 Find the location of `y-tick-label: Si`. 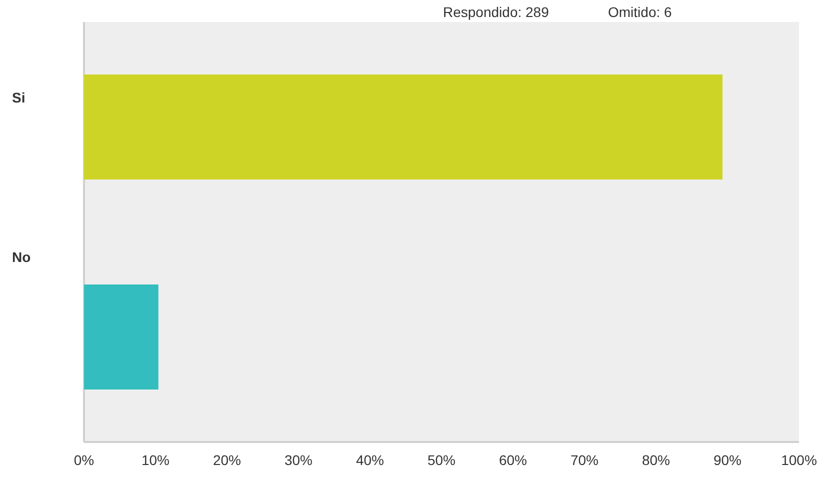

y-tick-label: Si is located at coordinates (19, 98).